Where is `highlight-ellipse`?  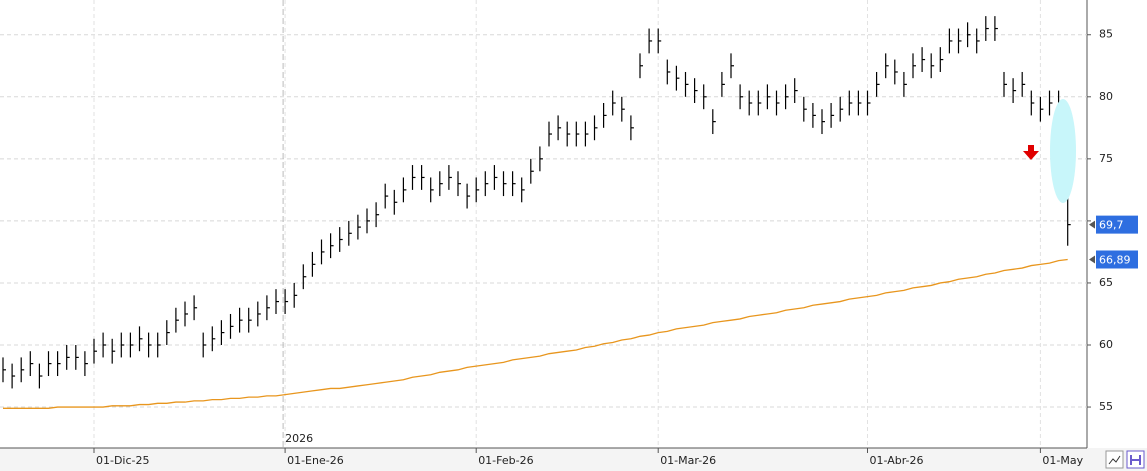
highlight-ellipse is located at coordinates (1063, 151).